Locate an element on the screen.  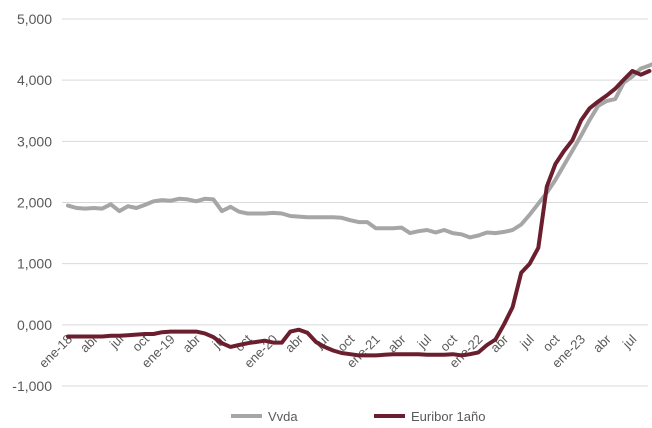
legend: Vvda Euribor 1año is located at coordinates (358, 416).